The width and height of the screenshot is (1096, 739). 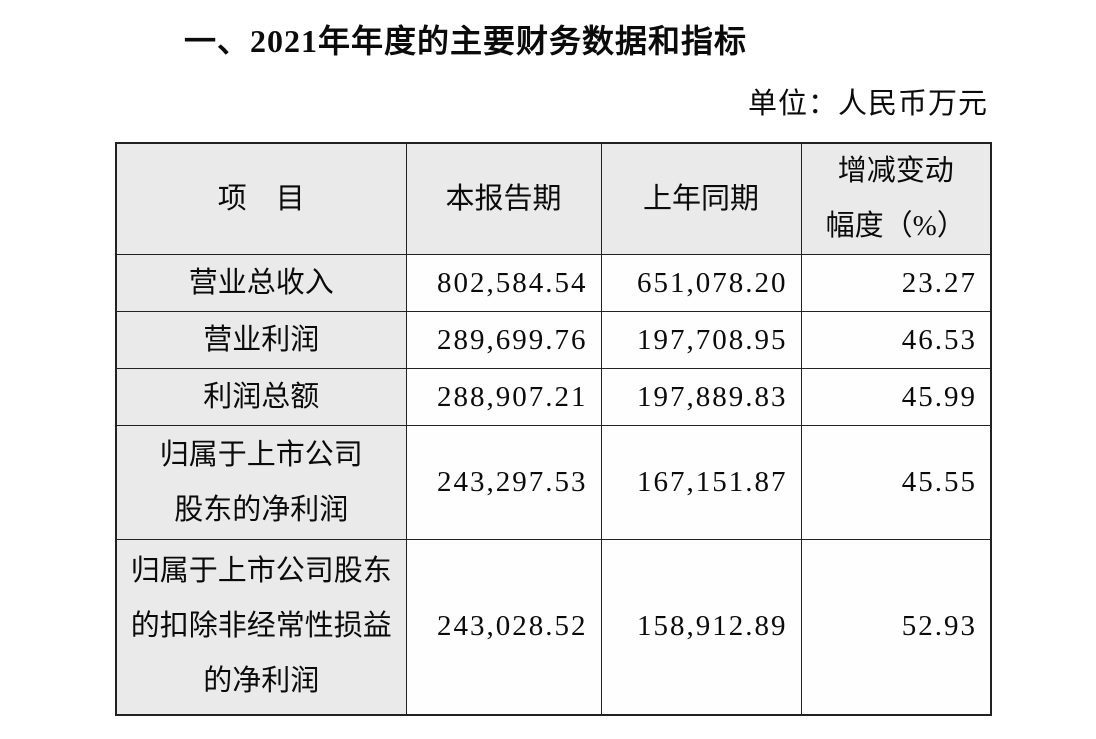 What do you see at coordinates (701, 198) in the screenshot?
I see `header-prior-period: 上年同期` at bounding box center [701, 198].